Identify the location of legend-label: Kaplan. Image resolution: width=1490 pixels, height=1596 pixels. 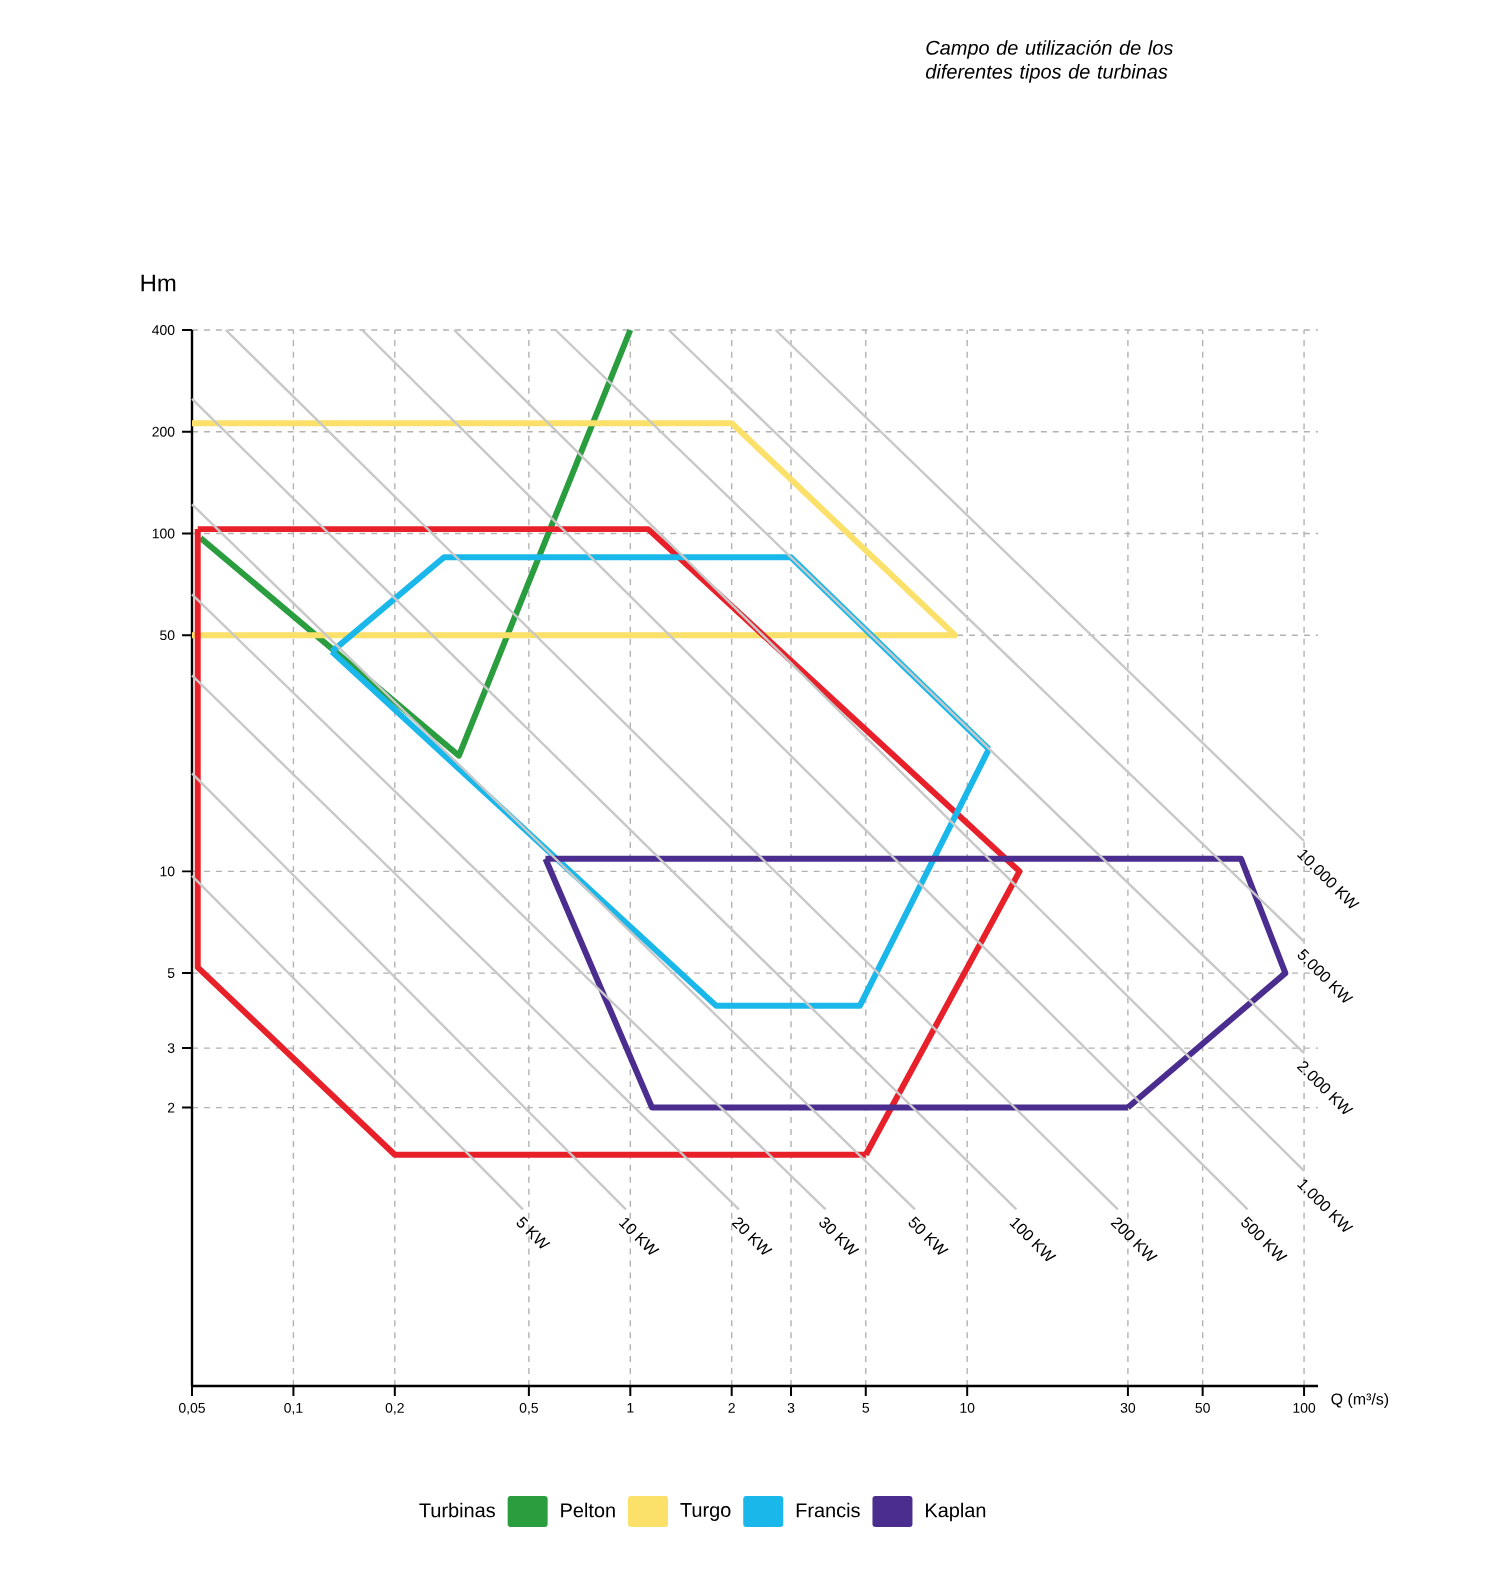
(956, 1512).